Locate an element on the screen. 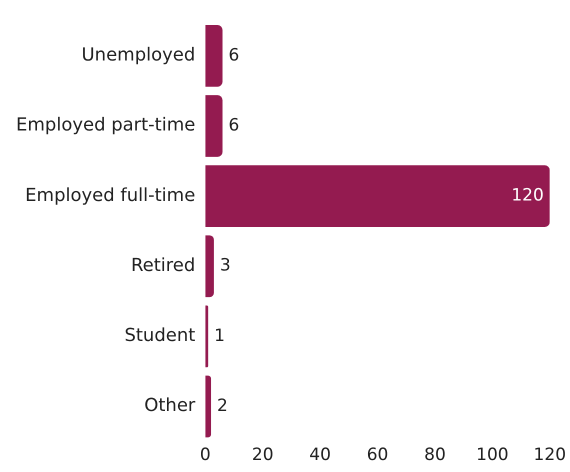 The image size is (570, 472). x-tick-label: 0 is located at coordinates (205, 455).